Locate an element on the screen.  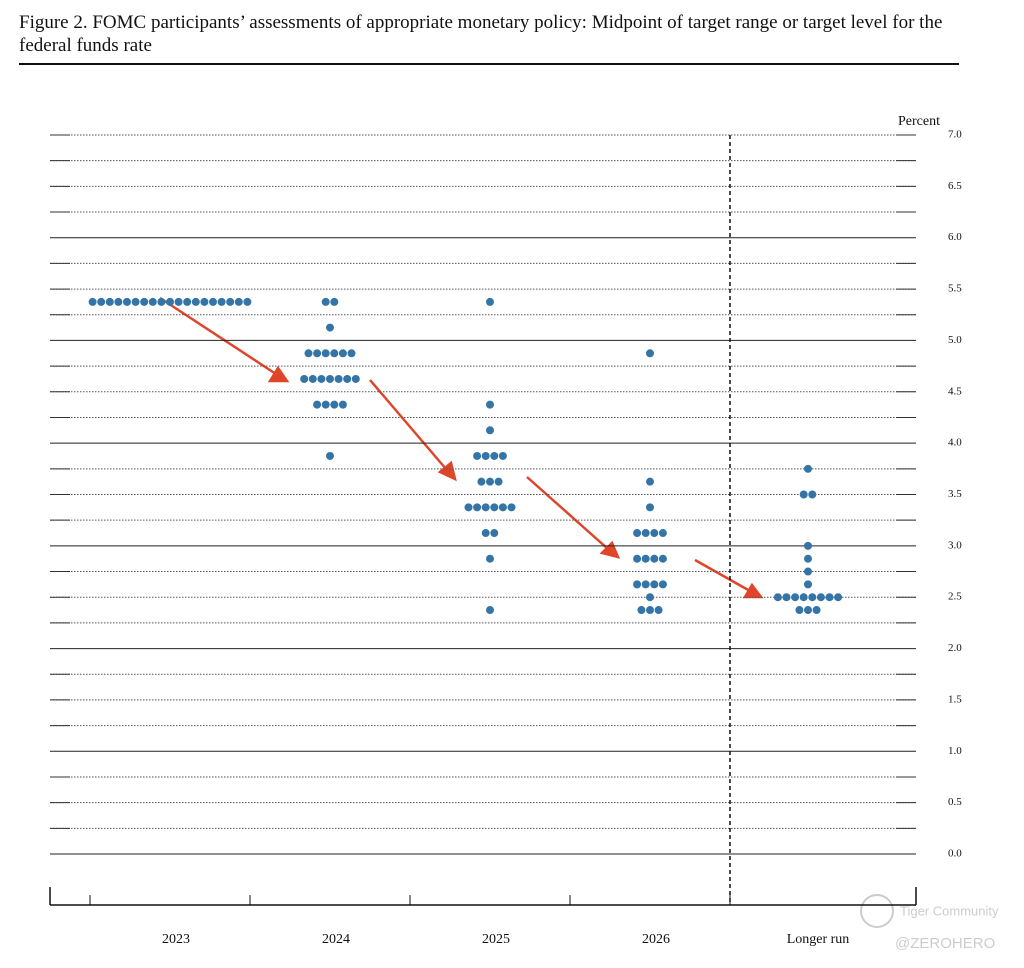
y-tick-label: 5.5 is located at coordinates (955, 289).